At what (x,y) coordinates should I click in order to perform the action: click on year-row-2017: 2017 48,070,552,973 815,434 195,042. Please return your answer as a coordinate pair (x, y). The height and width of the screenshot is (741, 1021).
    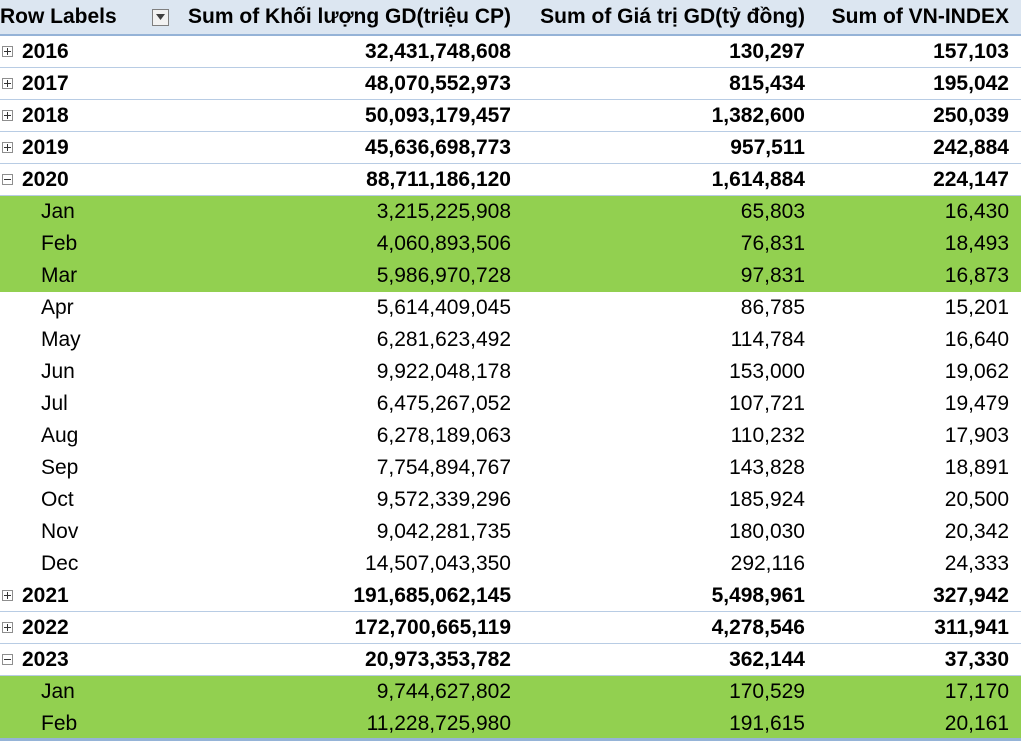
    Looking at the image, I should click on (510, 84).